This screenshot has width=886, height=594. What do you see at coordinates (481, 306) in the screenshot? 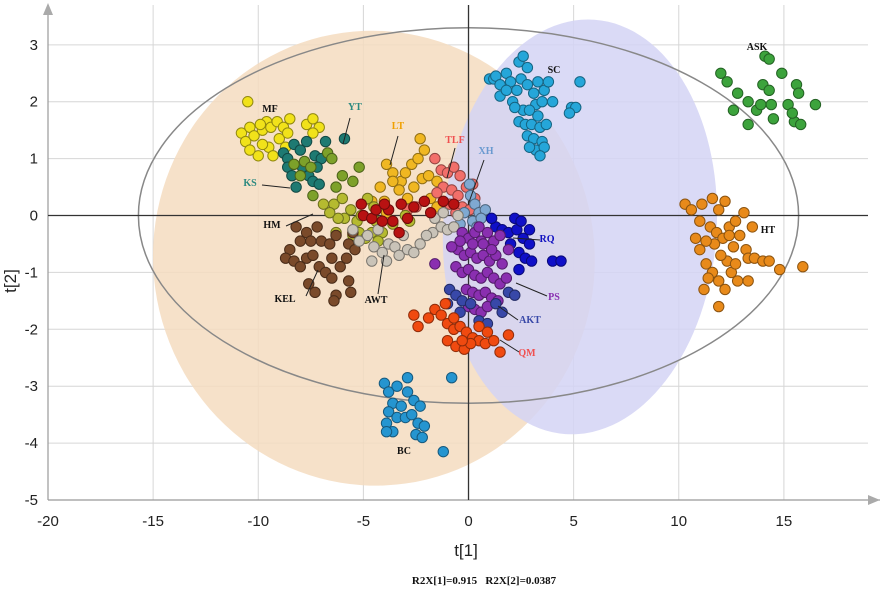
I see `series-akt` at bounding box center [481, 306].